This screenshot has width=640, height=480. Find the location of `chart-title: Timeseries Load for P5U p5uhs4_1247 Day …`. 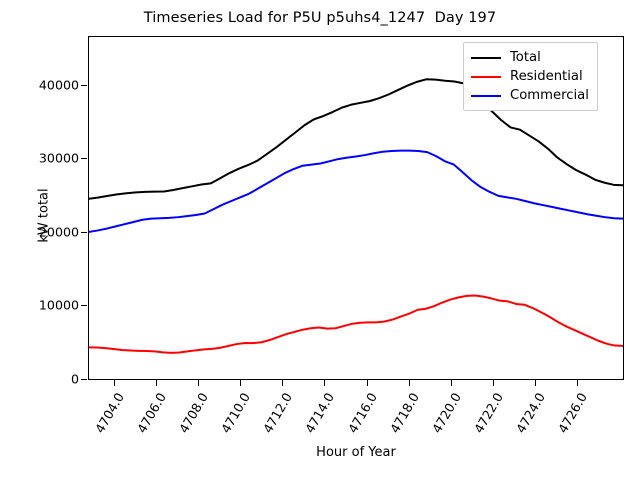

chart-title: Timeseries Load for P5U p5uhs4_1247 Day … is located at coordinates (320, 18).